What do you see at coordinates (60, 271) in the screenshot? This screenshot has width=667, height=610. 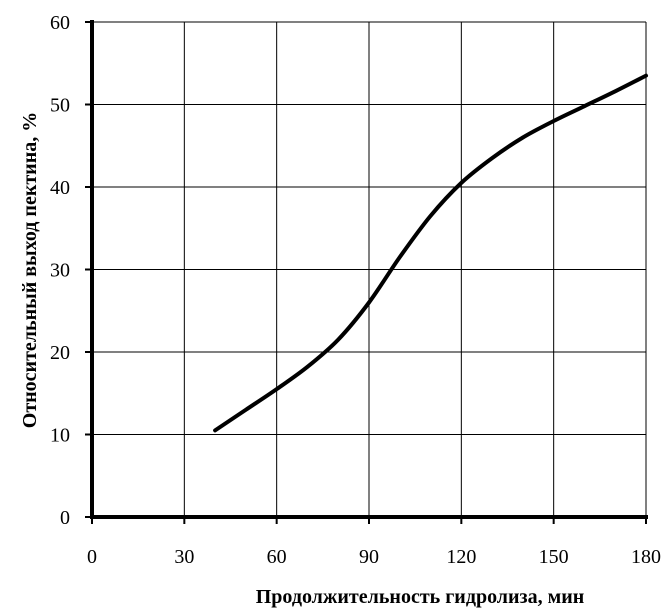 I see `y-tick-label: 30` at bounding box center [60, 271].